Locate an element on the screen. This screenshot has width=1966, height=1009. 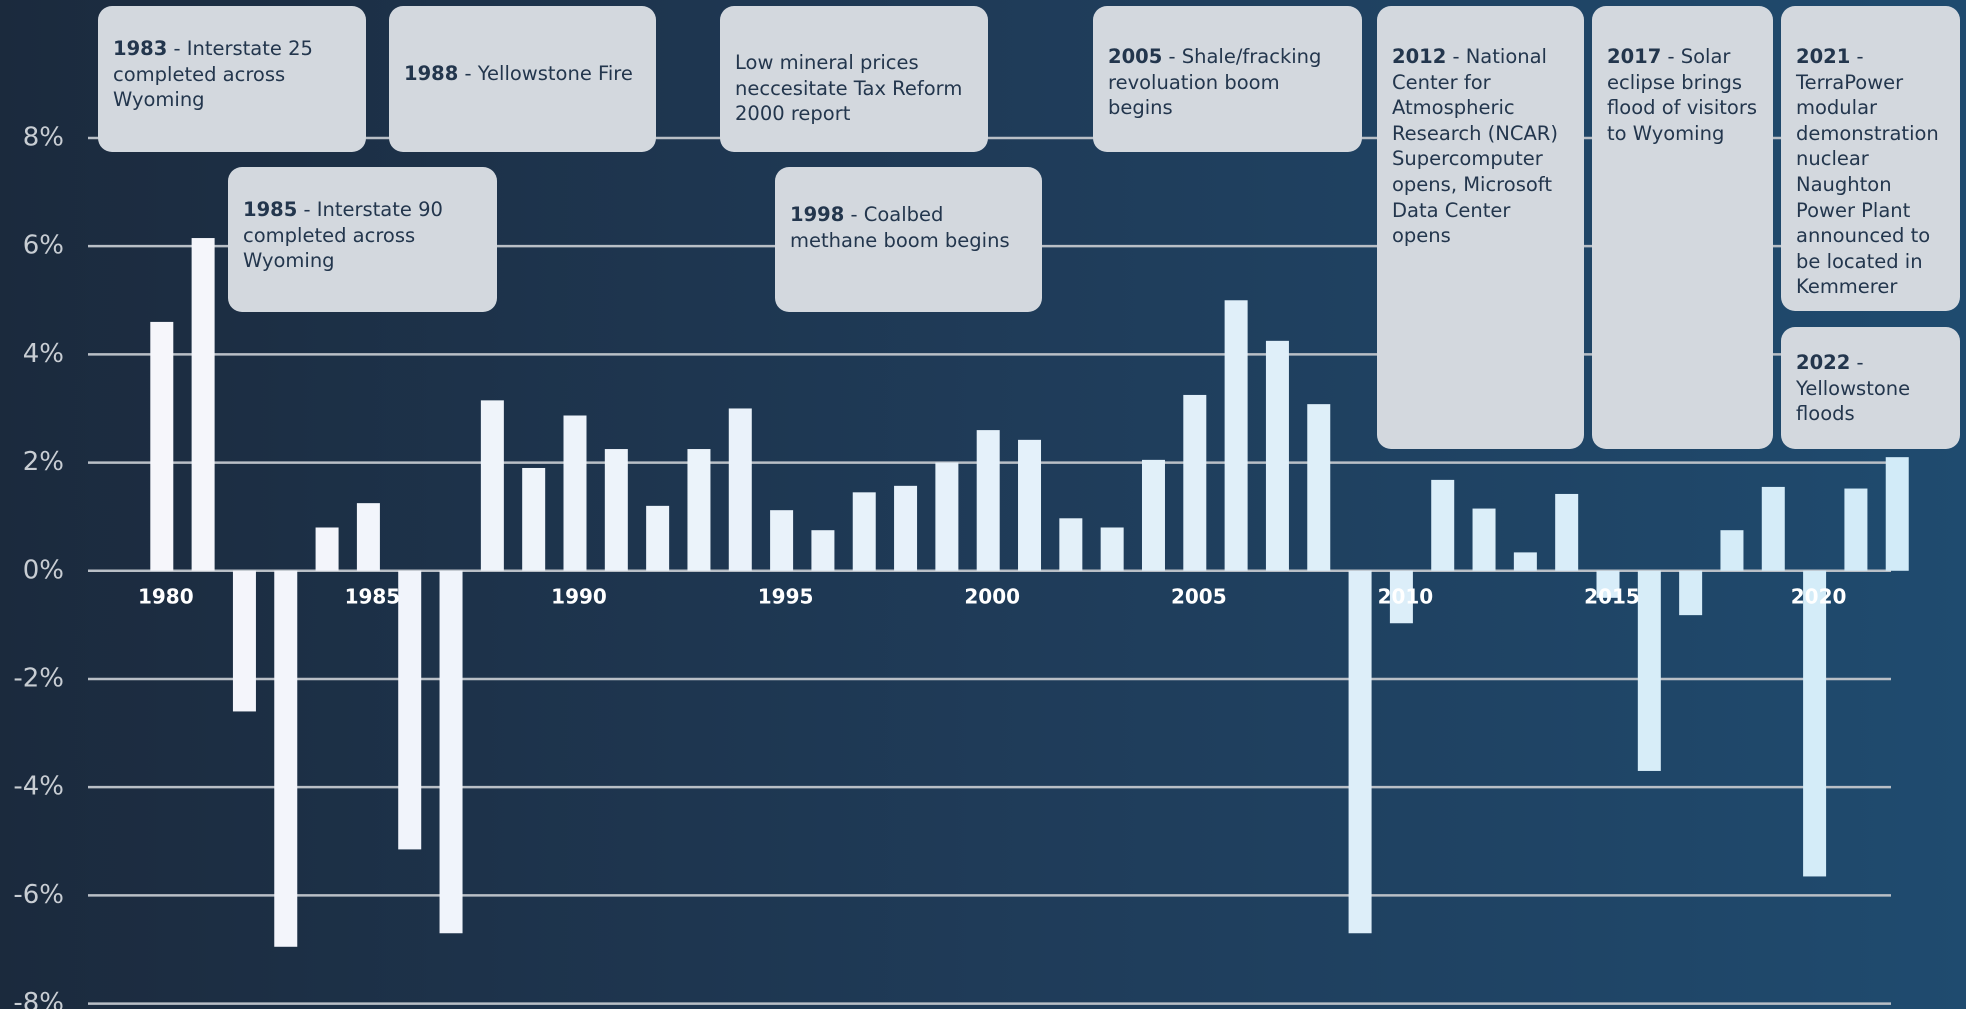
annotation-text: - Coalbed methane boom begins is located at coordinates (900, 227).